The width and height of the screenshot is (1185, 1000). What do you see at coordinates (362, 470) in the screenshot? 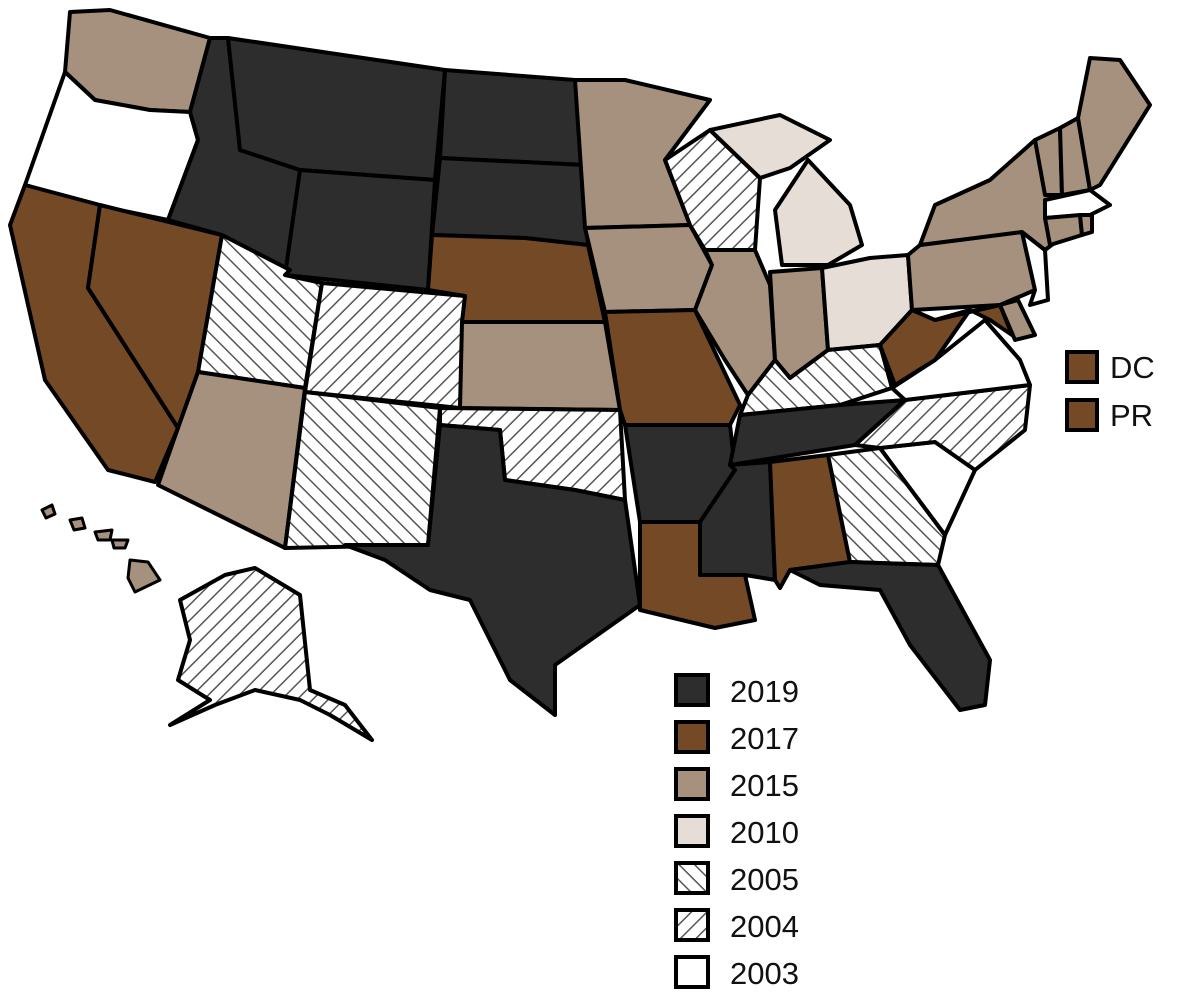
I see `state-new-mexico` at bounding box center [362, 470].